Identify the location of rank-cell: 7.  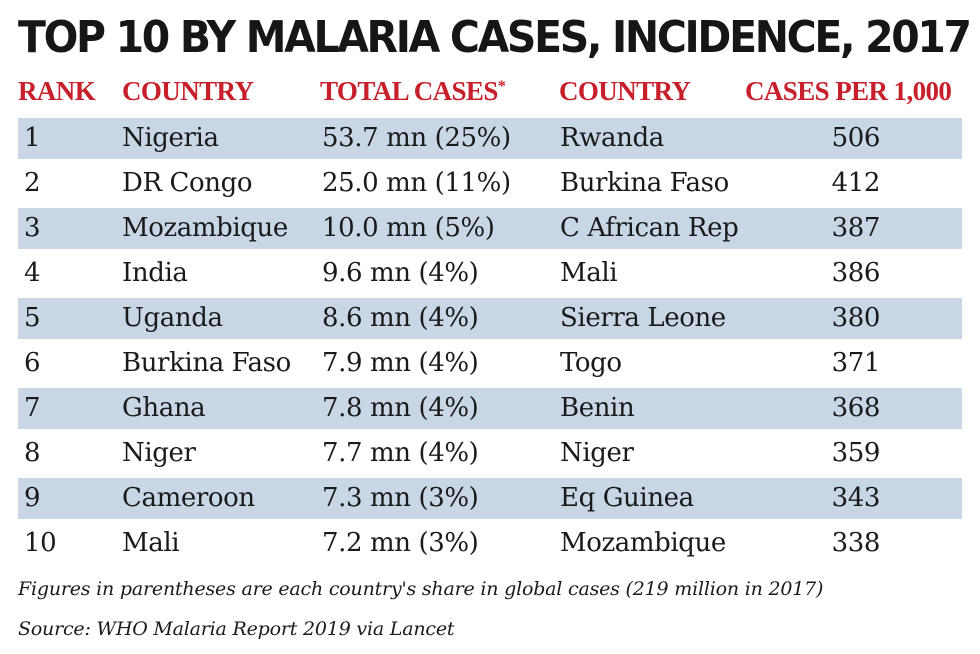
(32, 408).